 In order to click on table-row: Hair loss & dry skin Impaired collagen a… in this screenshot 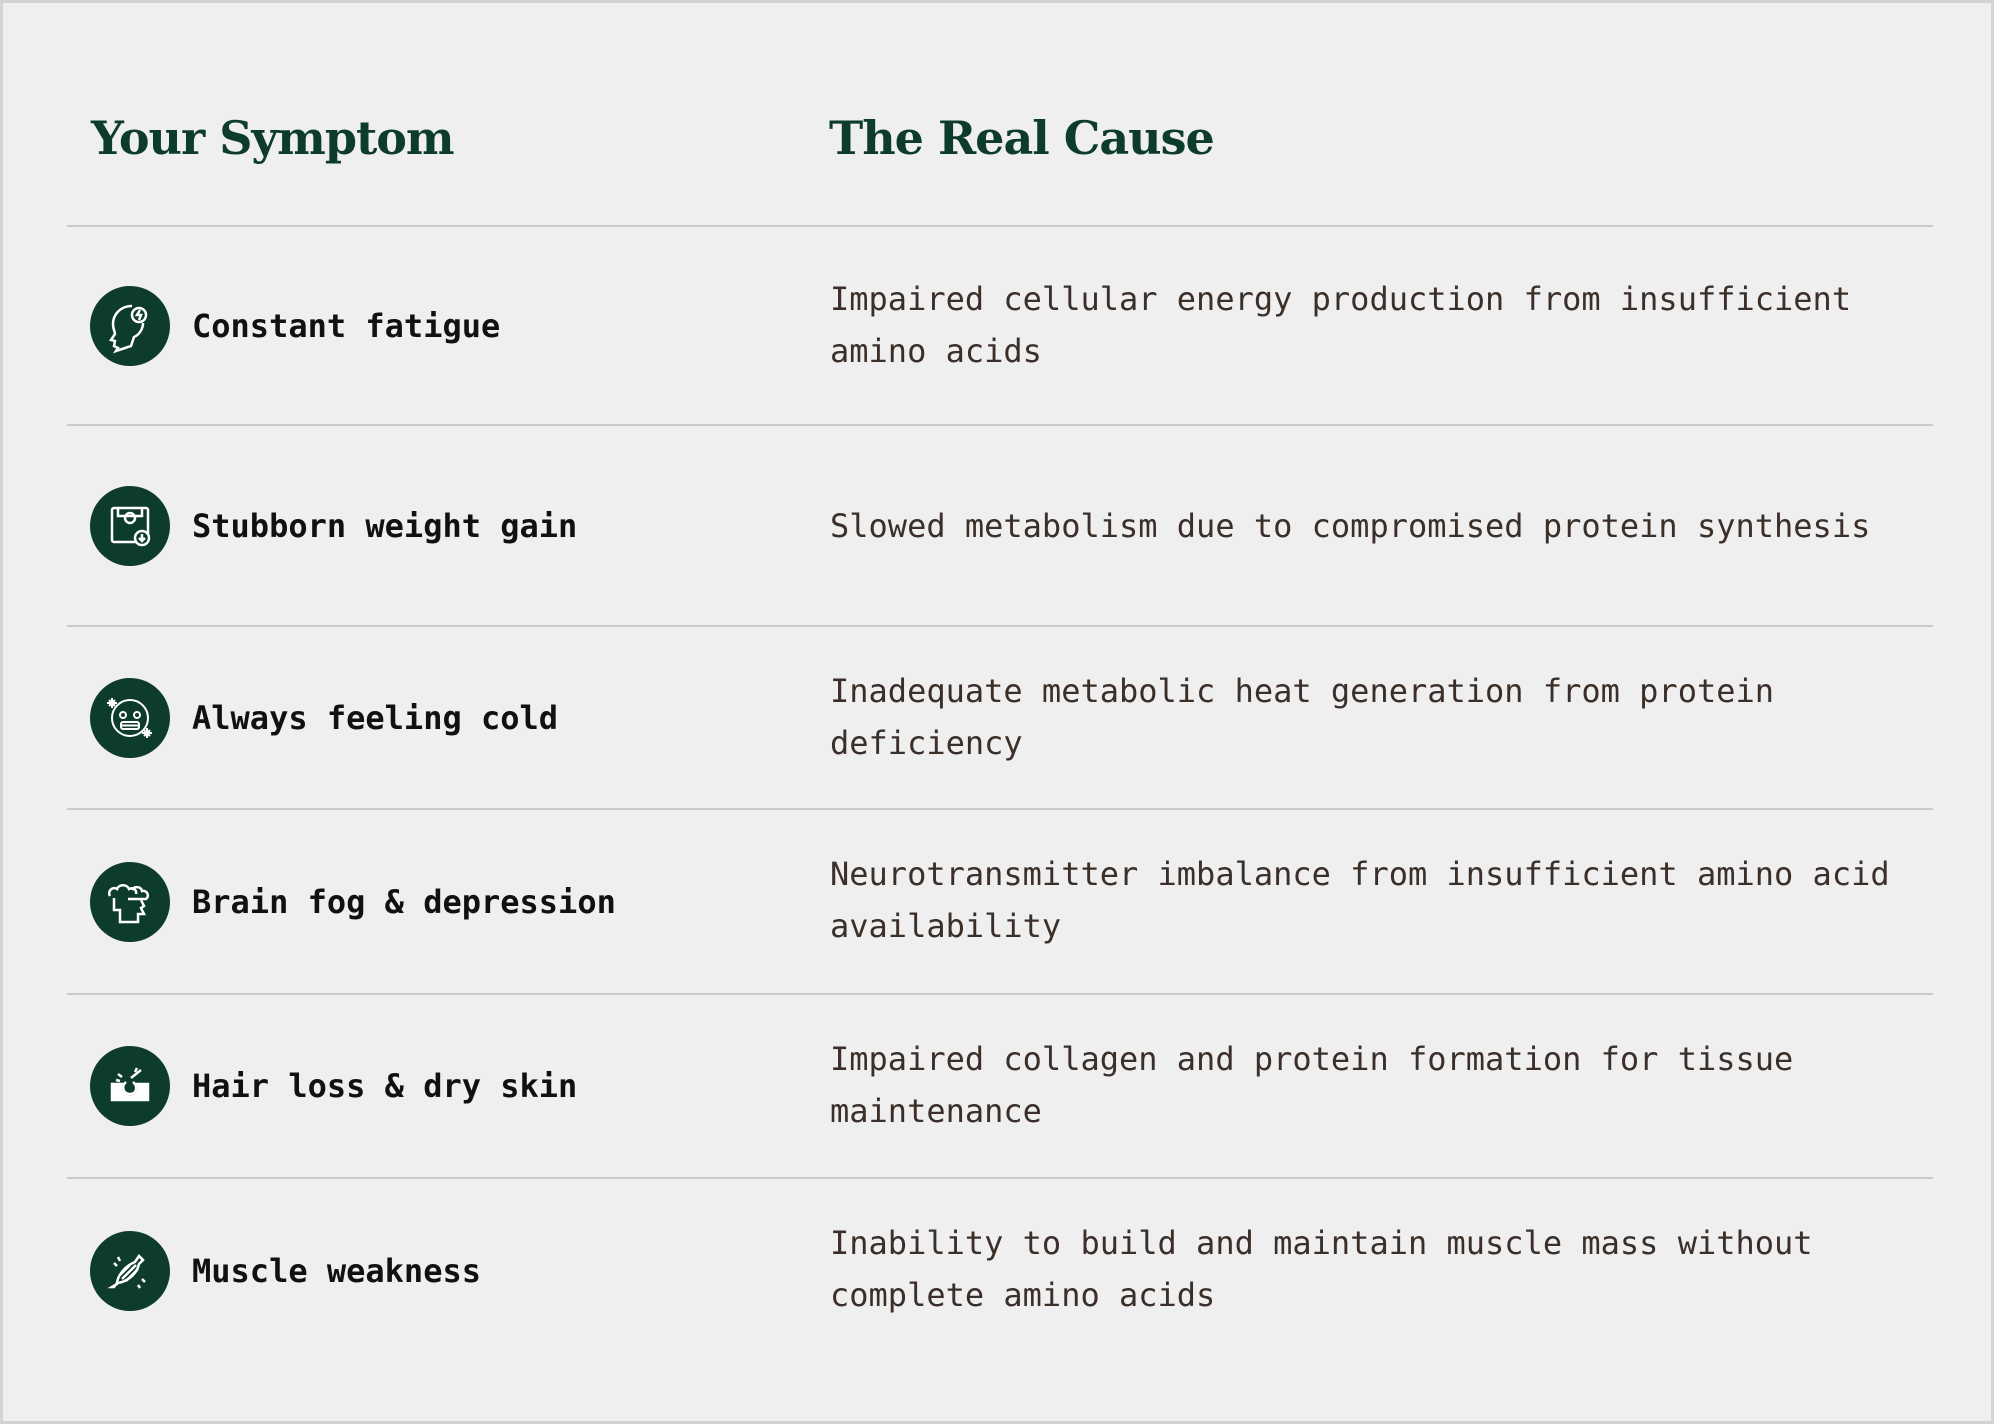, I will do `click(1000, 1086)`.